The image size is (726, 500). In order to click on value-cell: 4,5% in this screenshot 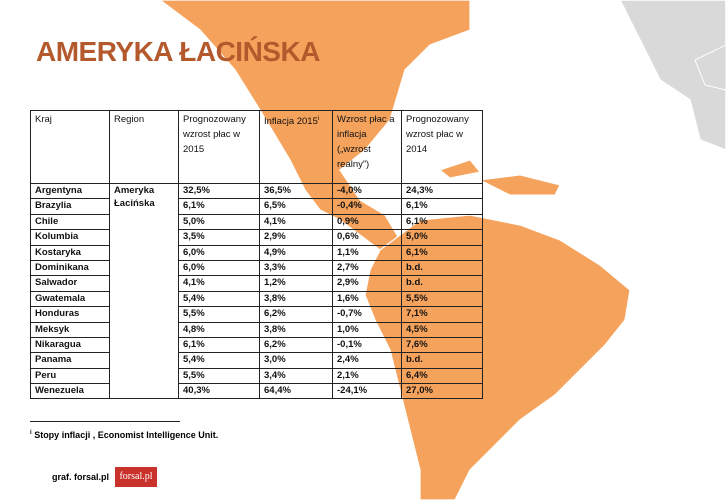, I will do `click(442, 329)`.